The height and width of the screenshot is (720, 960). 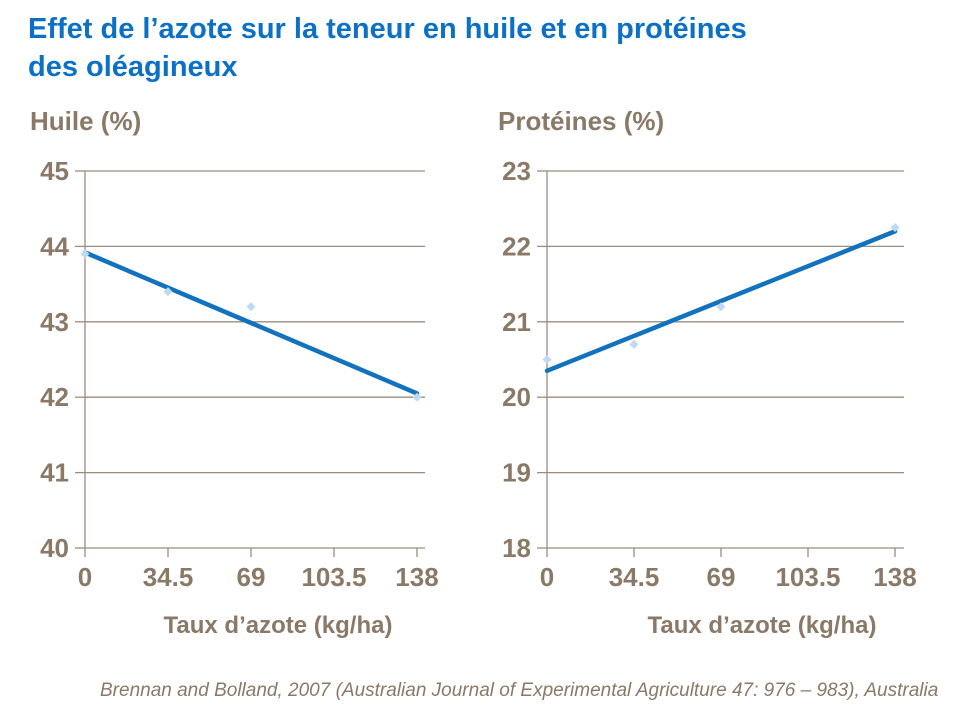 I want to click on y-tick-label: 19, so click(x=516, y=473).